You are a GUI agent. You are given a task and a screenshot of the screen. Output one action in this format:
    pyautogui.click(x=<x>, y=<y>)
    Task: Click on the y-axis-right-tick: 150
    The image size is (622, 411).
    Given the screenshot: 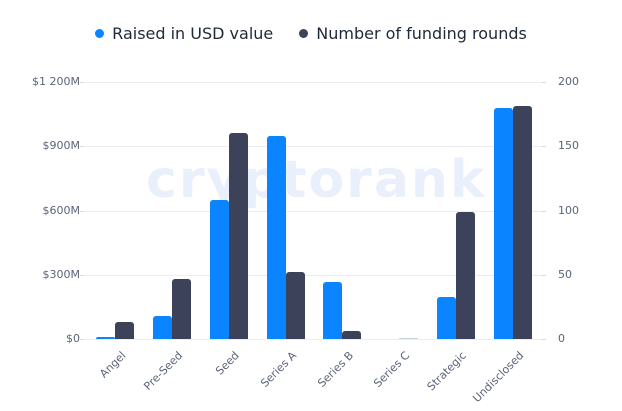 What is the action you would take?
    pyautogui.click(x=568, y=146)
    